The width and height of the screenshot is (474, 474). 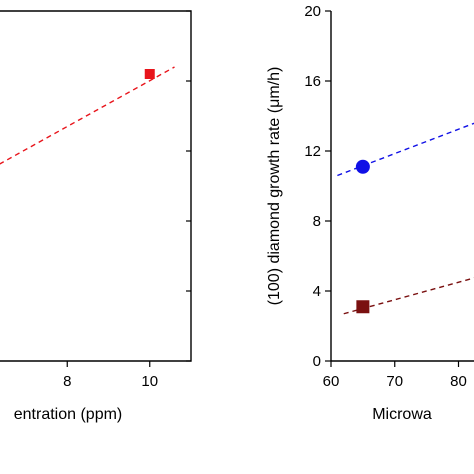 I want to click on x-axis-title: entration (ppm), so click(x=68, y=414).